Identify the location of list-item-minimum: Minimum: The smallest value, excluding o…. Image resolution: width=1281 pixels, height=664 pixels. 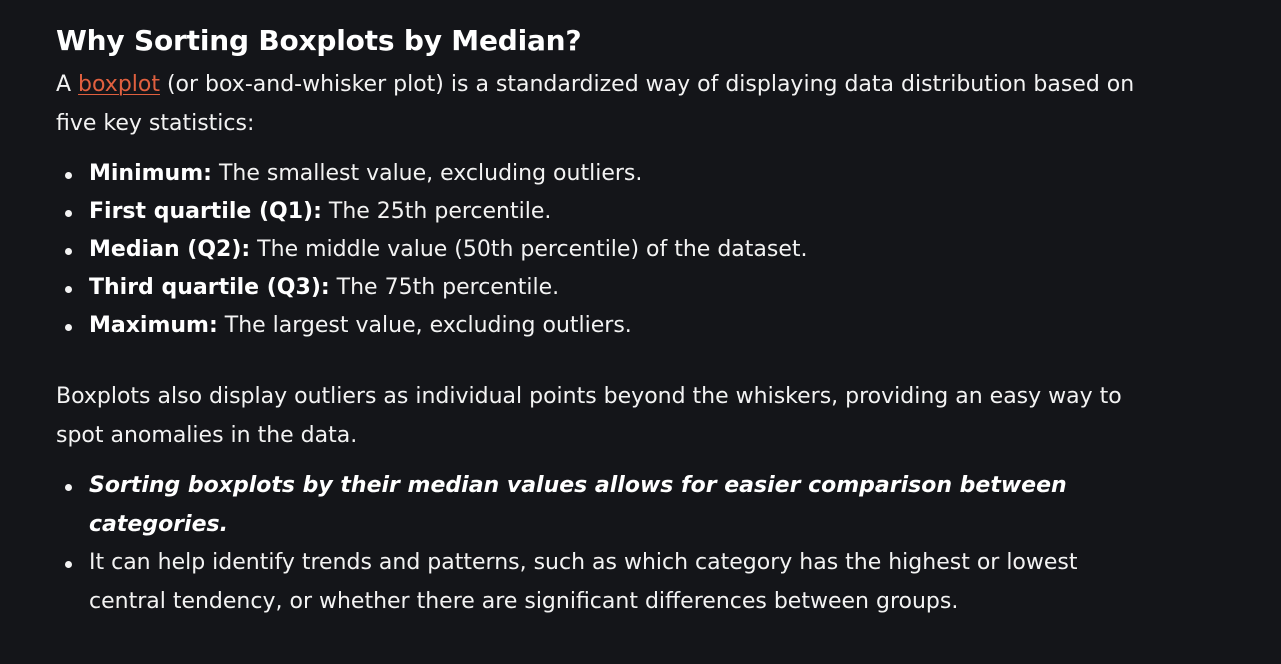
(582, 174).